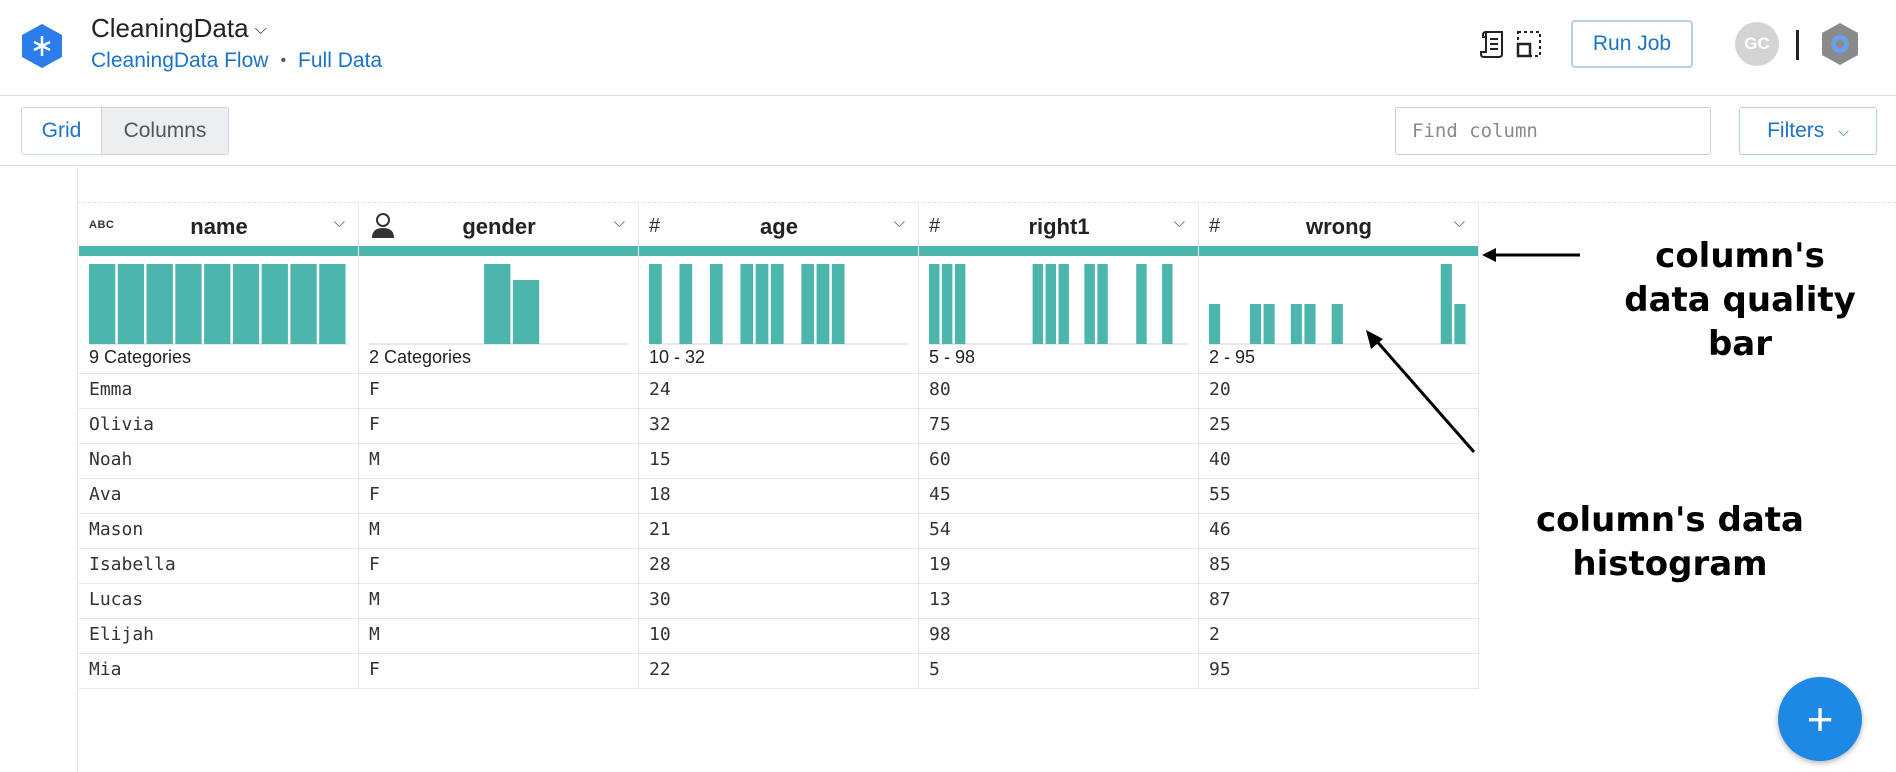 The image size is (1896, 772). What do you see at coordinates (1339, 225) in the screenshot?
I see `column-header: # wrong ⌵` at bounding box center [1339, 225].